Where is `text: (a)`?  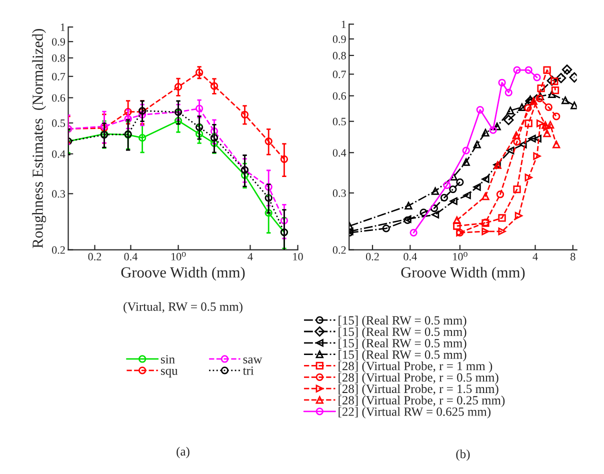
text: (a) is located at coordinates (183, 452).